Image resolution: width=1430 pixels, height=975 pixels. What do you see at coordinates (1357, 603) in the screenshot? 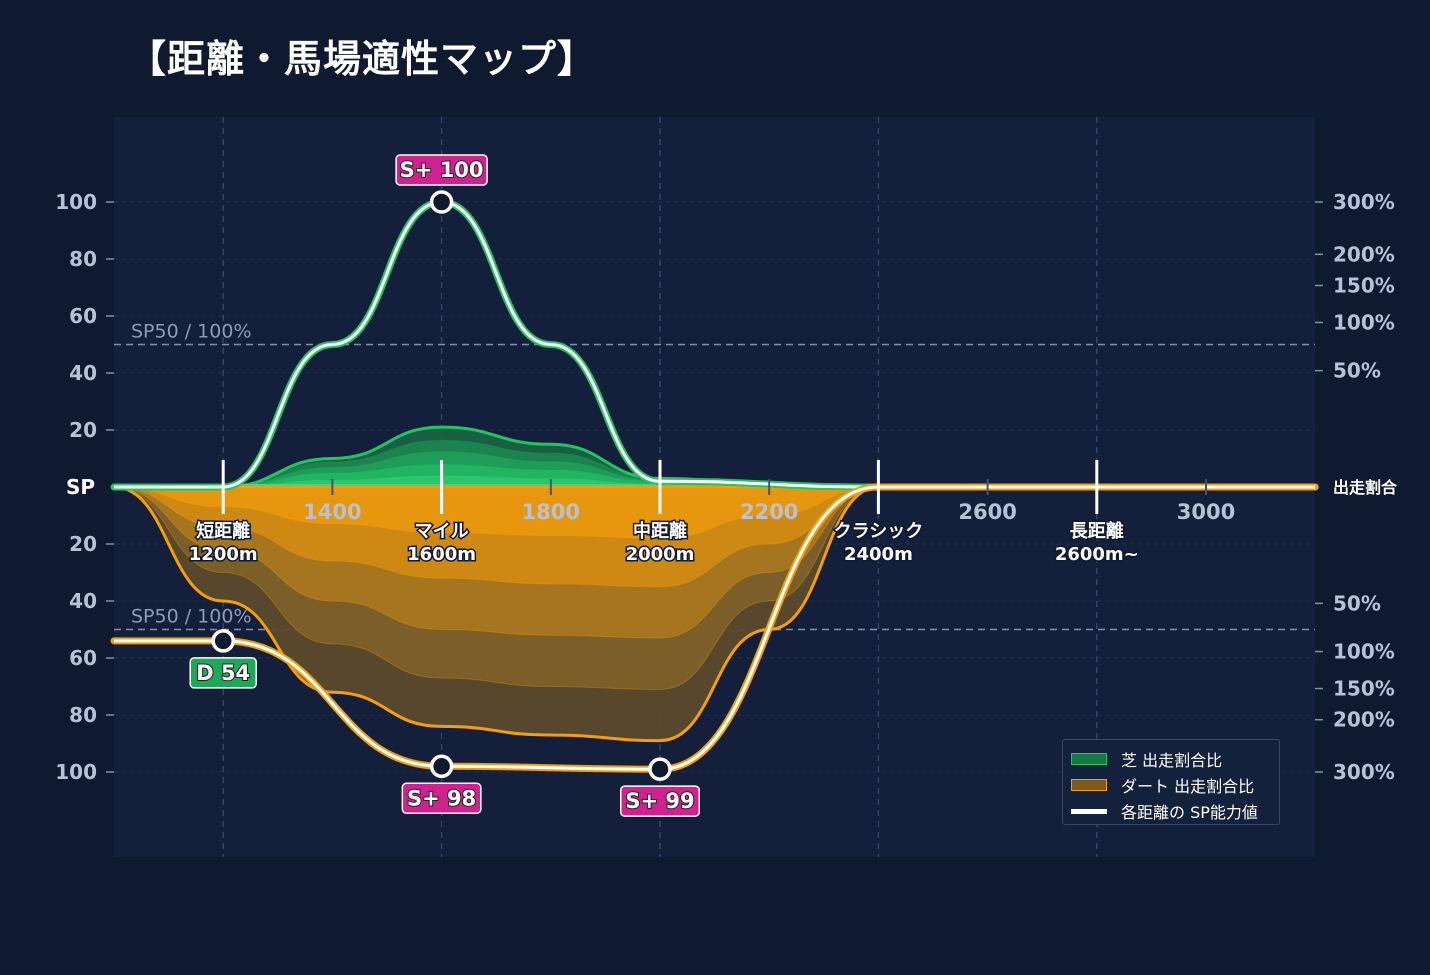
I see `y-right-tick-label-dirt: 50%` at bounding box center [1357, 603].